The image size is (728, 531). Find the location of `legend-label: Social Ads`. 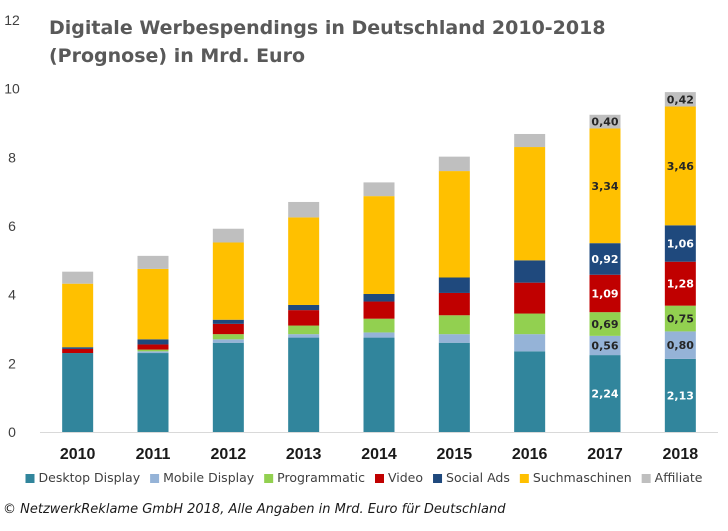

legend-label: Social Ads is located at coordinates (478, 477).